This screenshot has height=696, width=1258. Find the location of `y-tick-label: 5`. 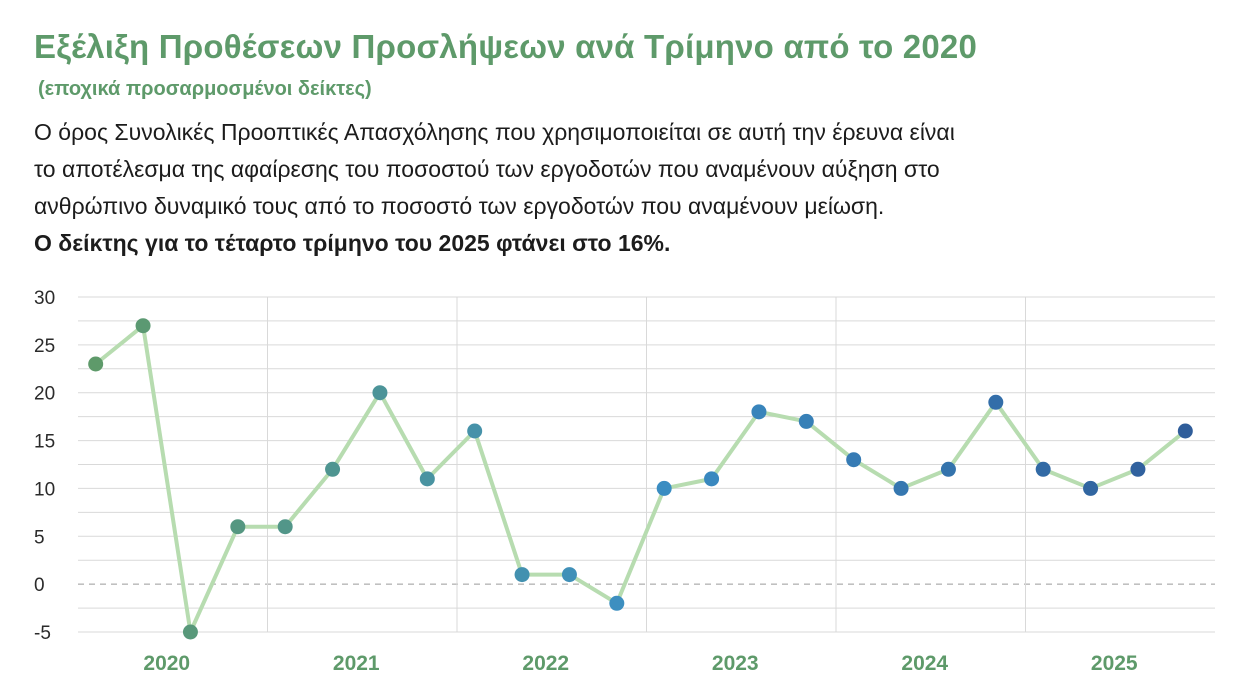

y-tick-label: 5 is located at coordinates (39, 537).